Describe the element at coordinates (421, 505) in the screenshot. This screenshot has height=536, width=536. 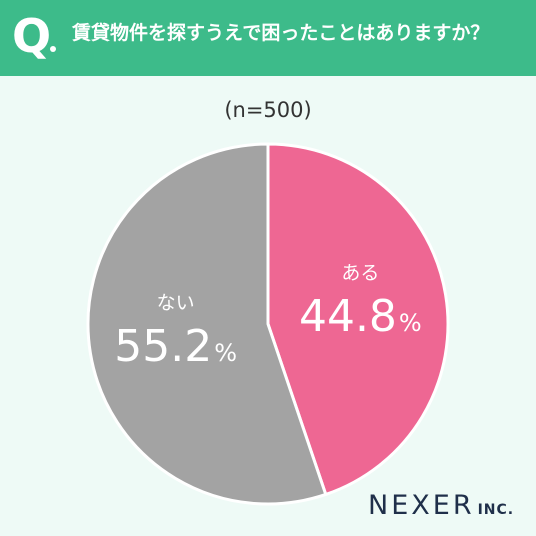
I see `logo-name: NEXER` at that location.